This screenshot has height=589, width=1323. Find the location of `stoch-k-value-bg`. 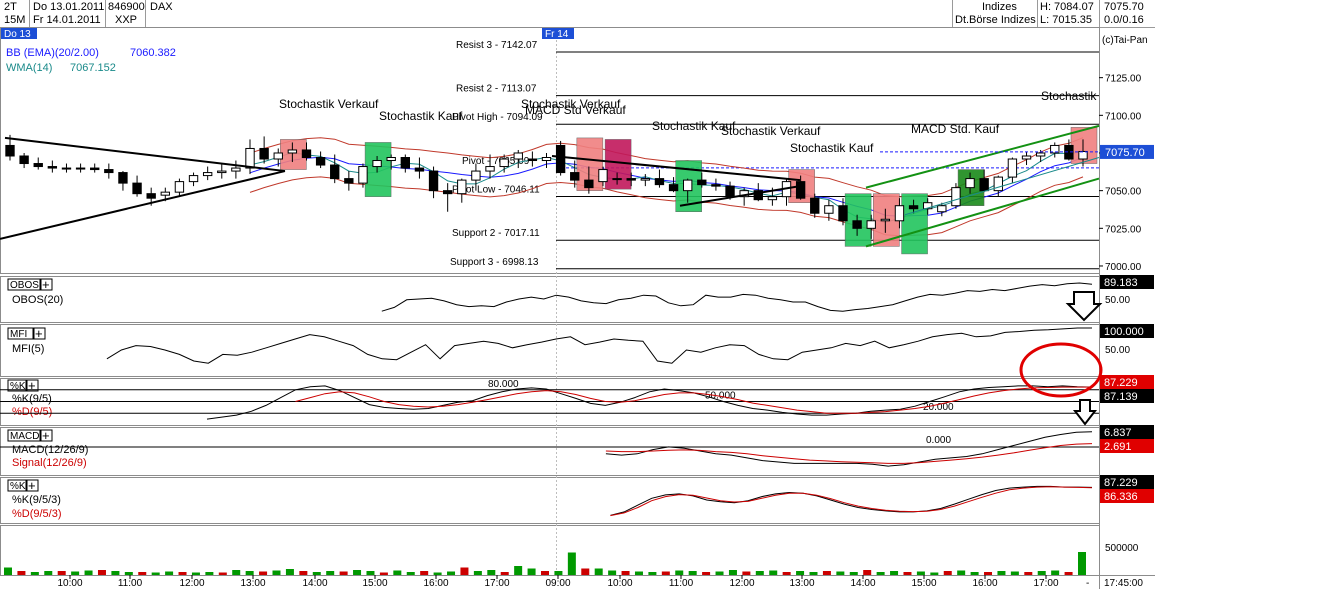

stoch-k-value-bg is located at coordinates (1127, 382).